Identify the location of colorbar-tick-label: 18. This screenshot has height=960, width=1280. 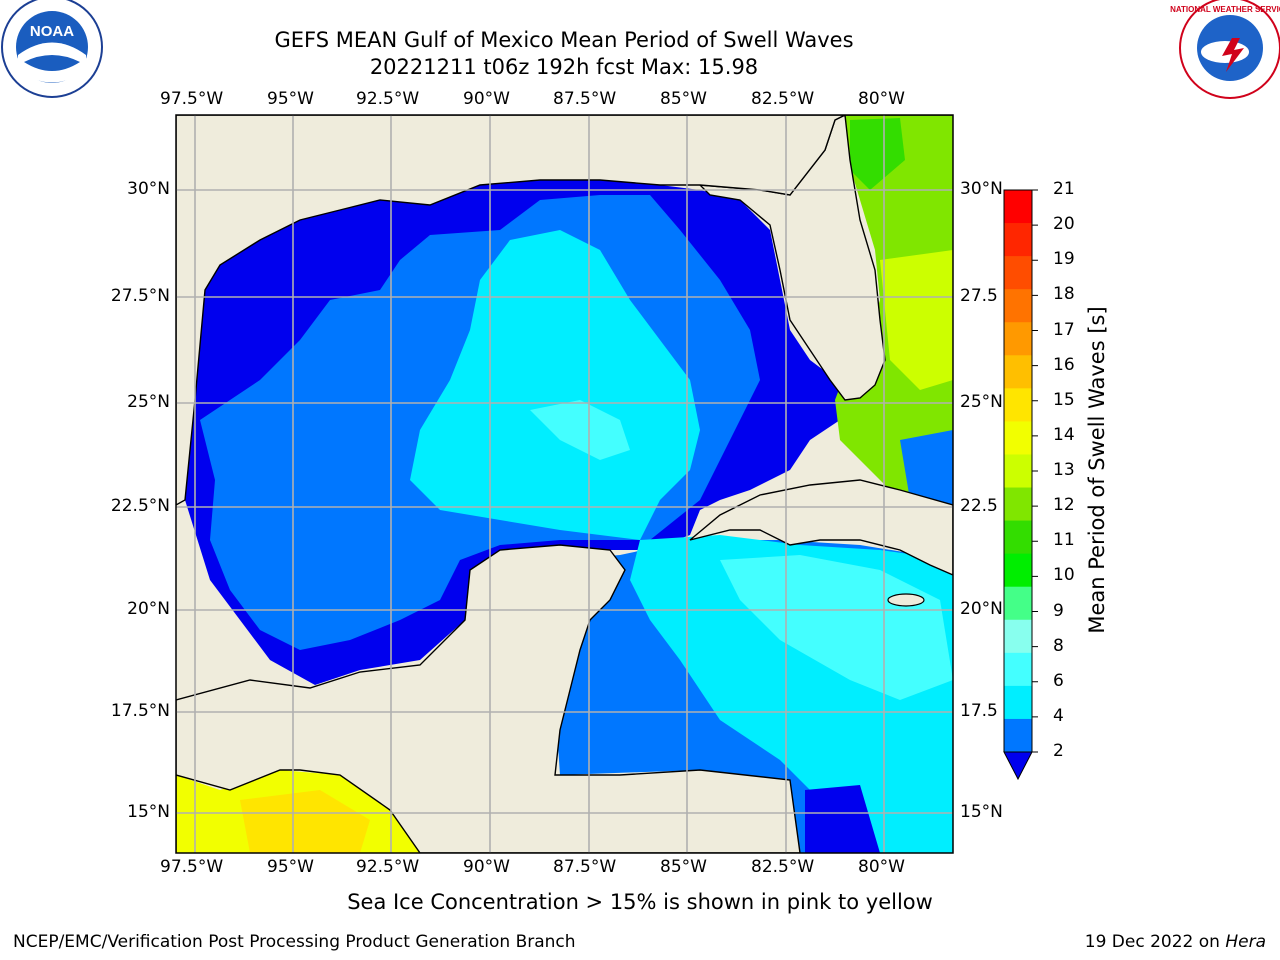
(1064, 294).